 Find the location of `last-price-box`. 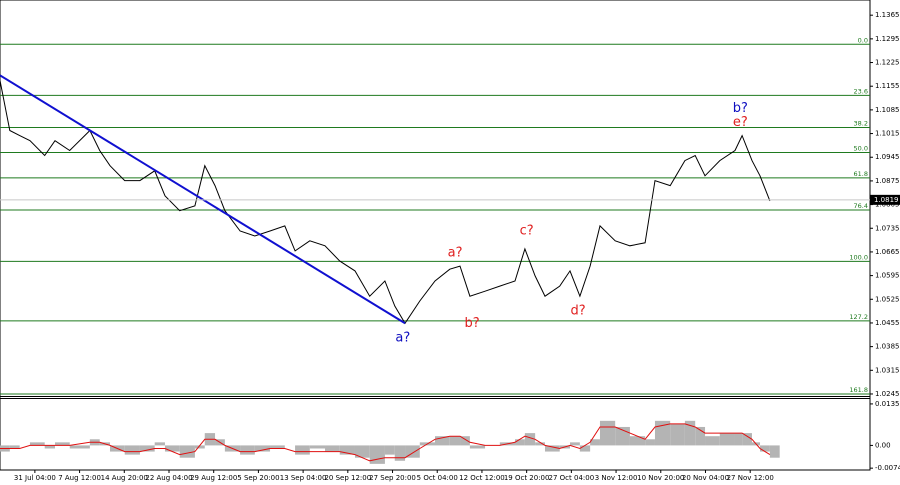

last-price-box is located at coordinates (885, 199).